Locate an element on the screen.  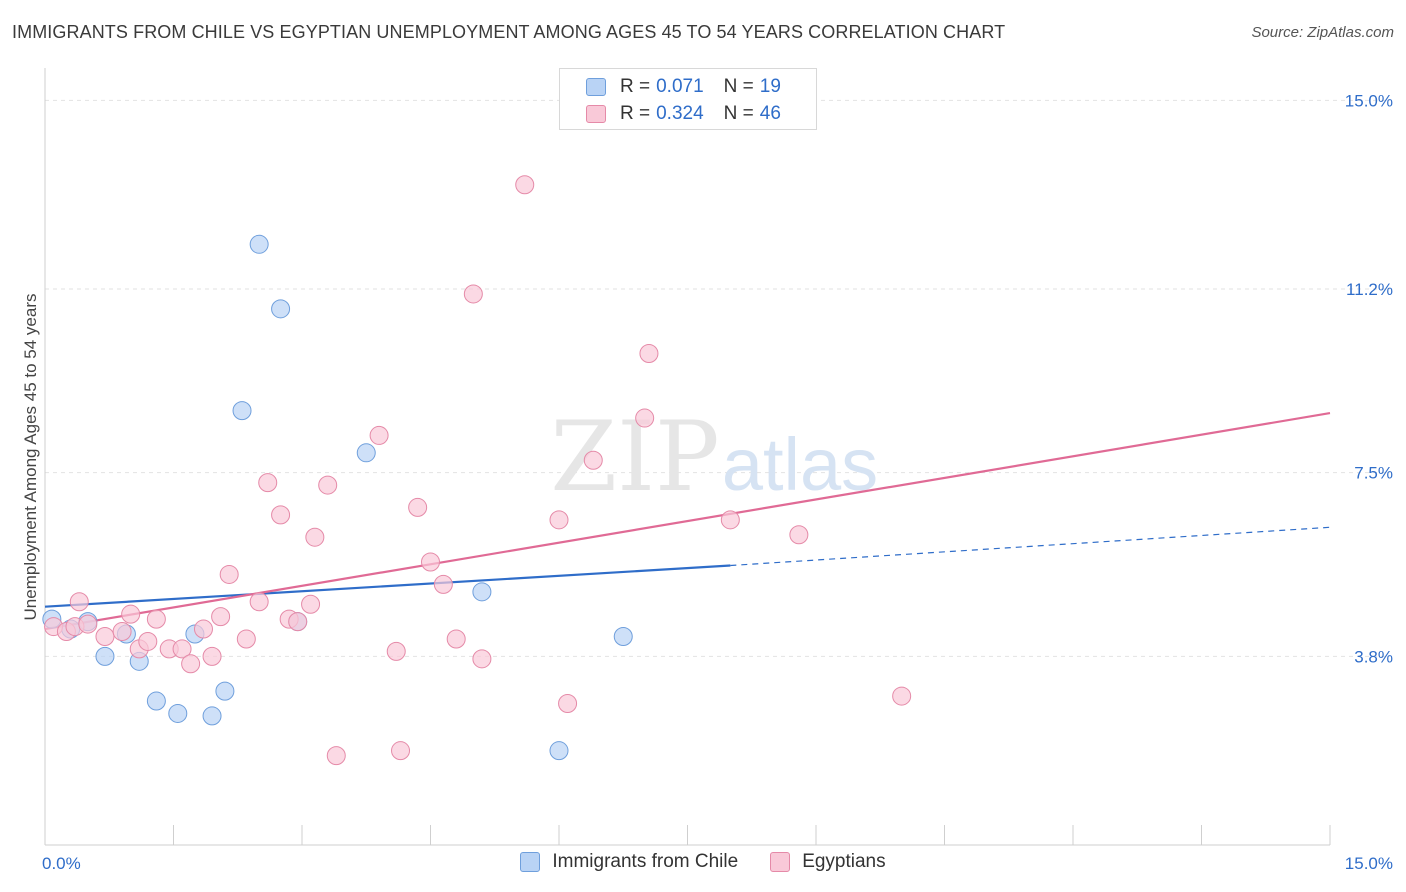
y-tick-label: 15.0% is located at coordinates (1369, 100).